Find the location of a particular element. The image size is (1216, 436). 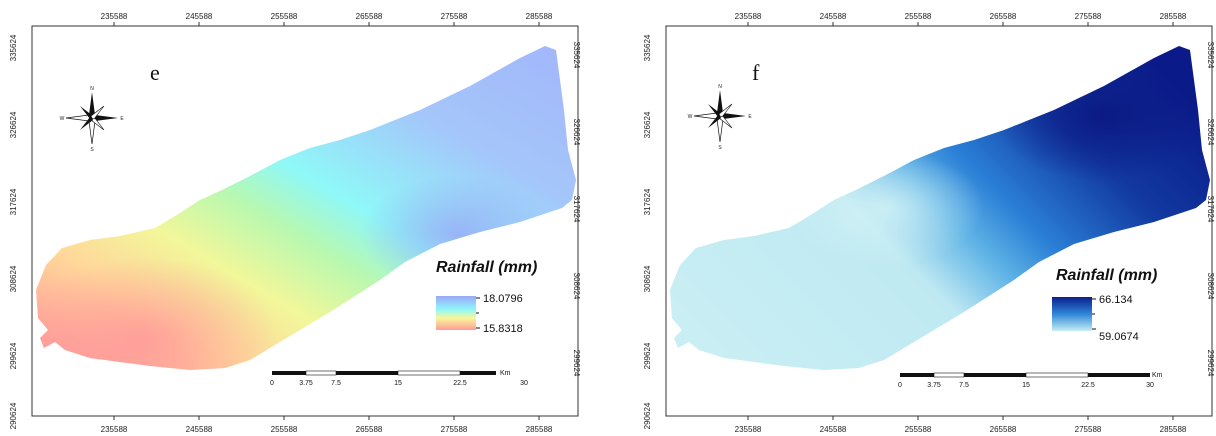

legend-max: 18.0796 is located at coordinates (503, 299).